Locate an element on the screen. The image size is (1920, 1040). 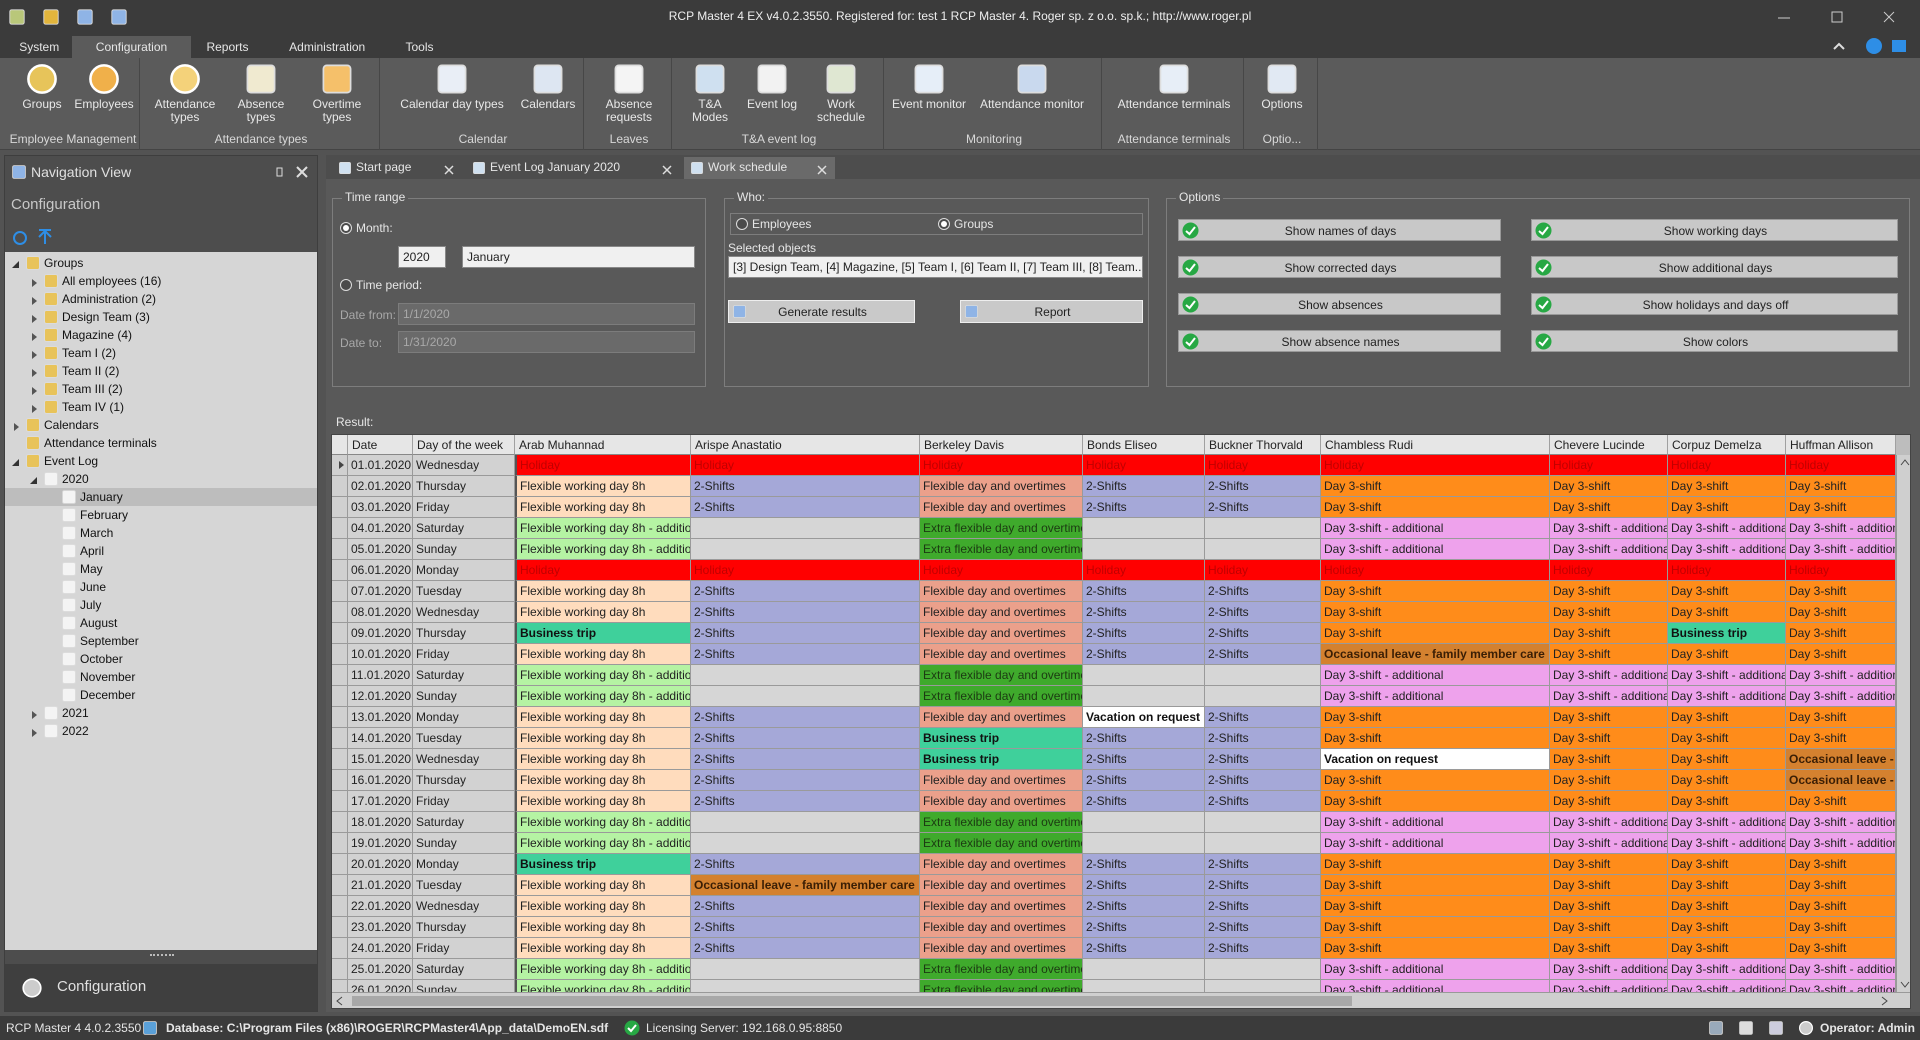
ribbon-button: T&A Modes is located at coordinates (710, 95).